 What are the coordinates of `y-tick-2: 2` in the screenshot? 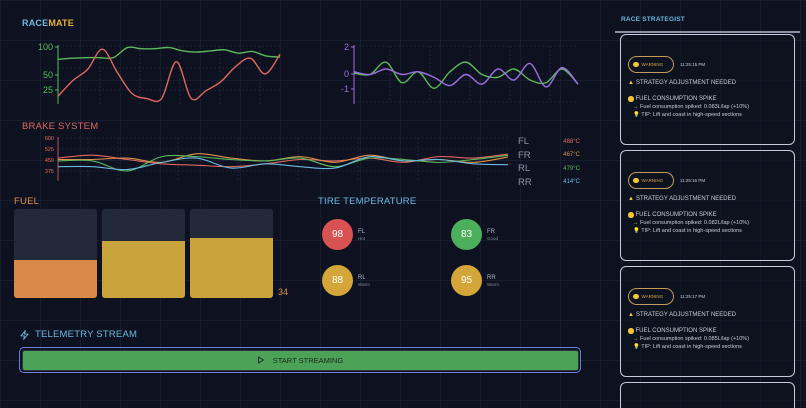 It's located at (346, 47).